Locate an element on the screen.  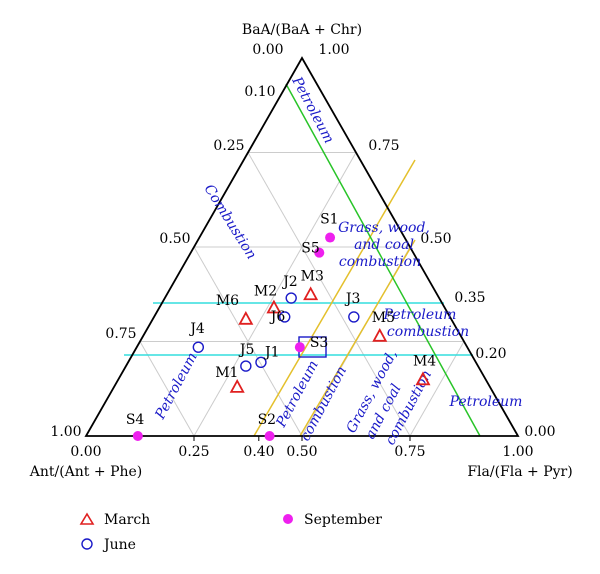
point-label: S4 is located at coordinates (135, 420).